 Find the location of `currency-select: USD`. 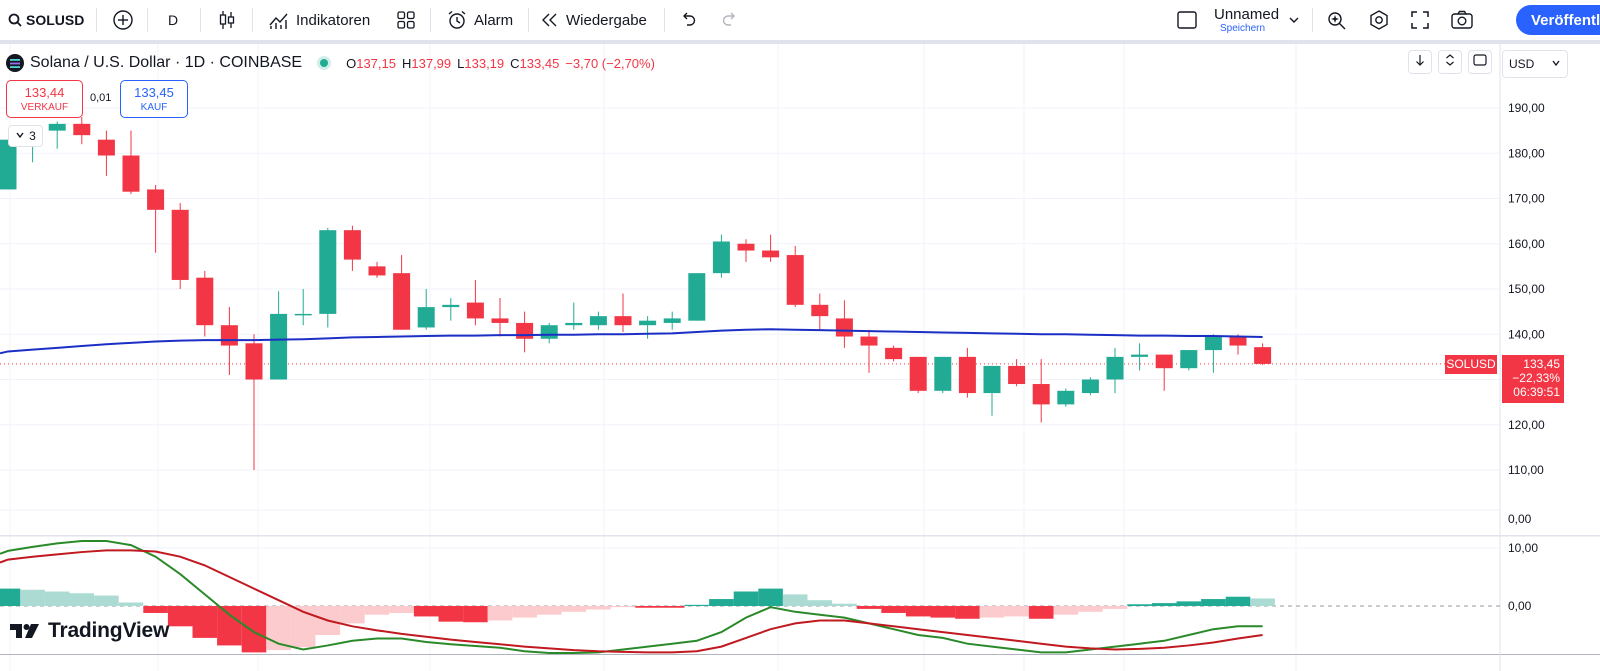

currency-select: USD is located at coordinates (1535, 64).